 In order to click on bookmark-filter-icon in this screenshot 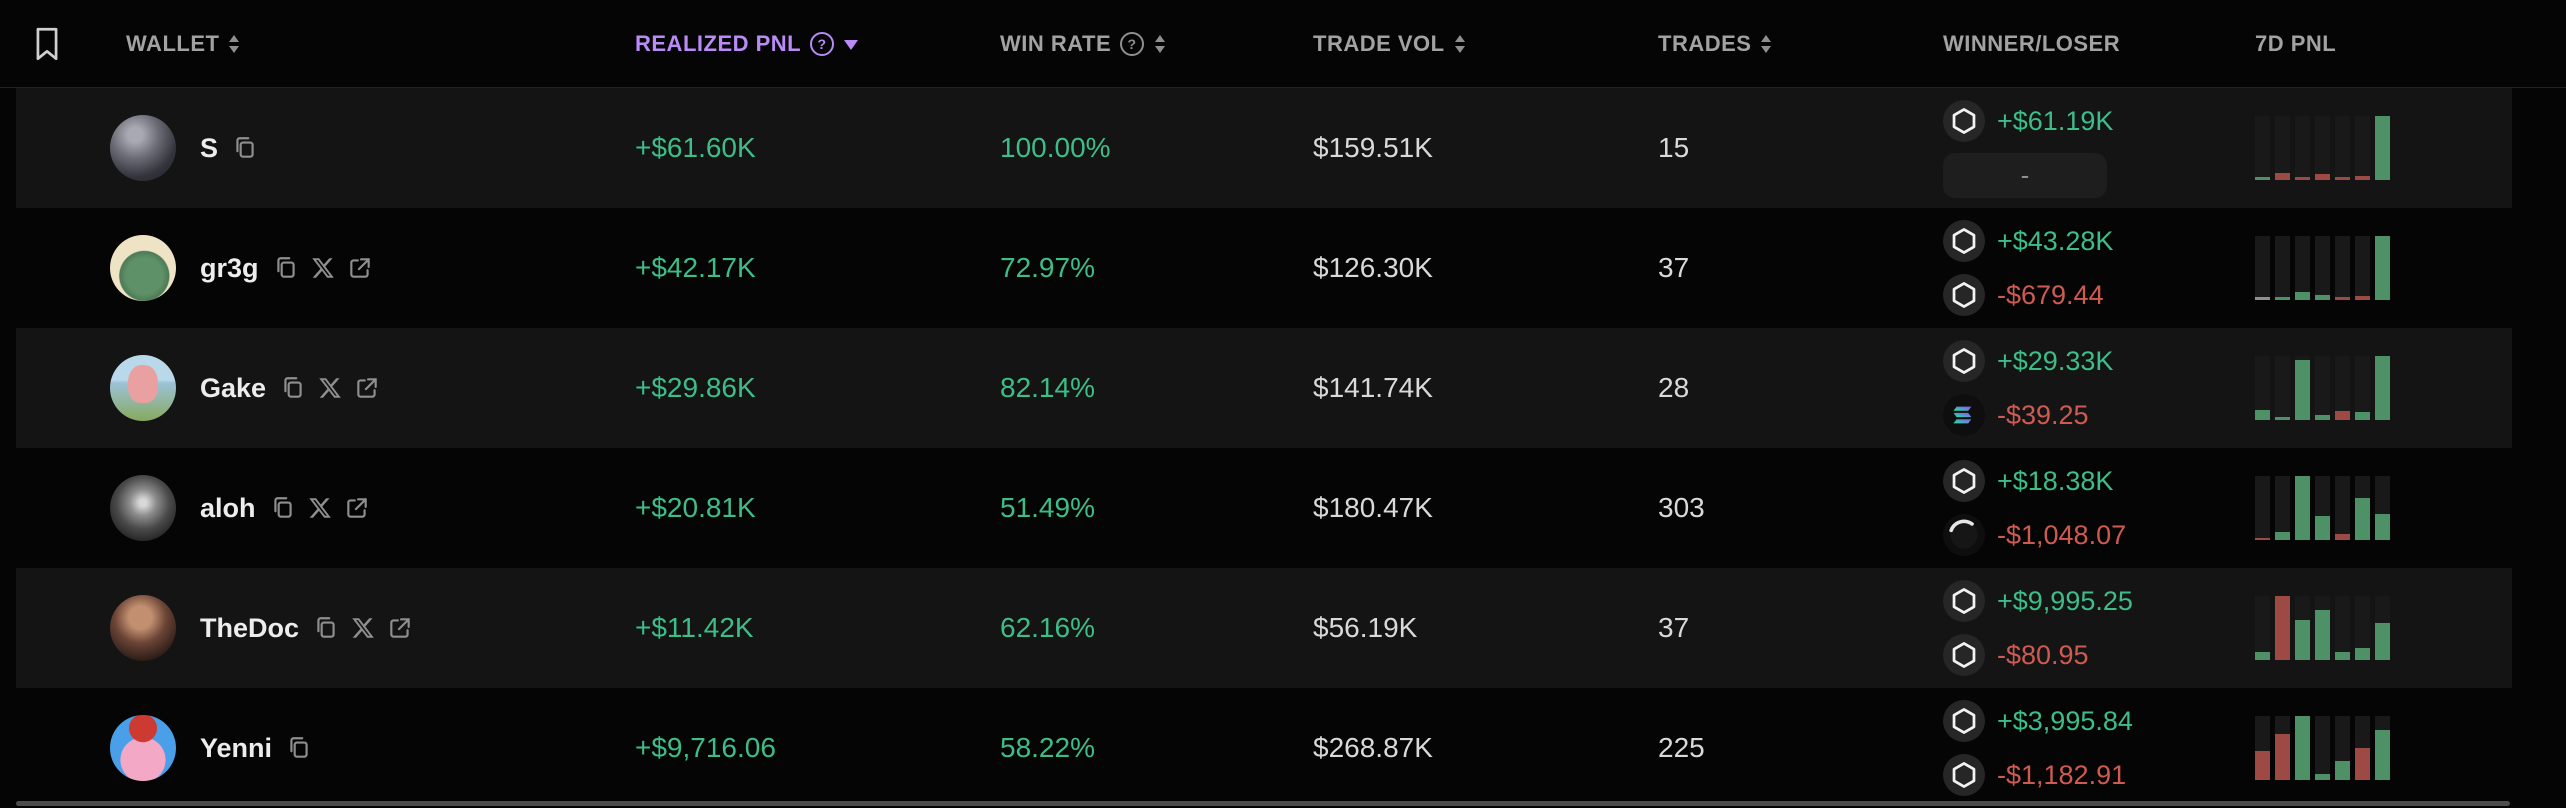, I will do `click(48, 44)`.